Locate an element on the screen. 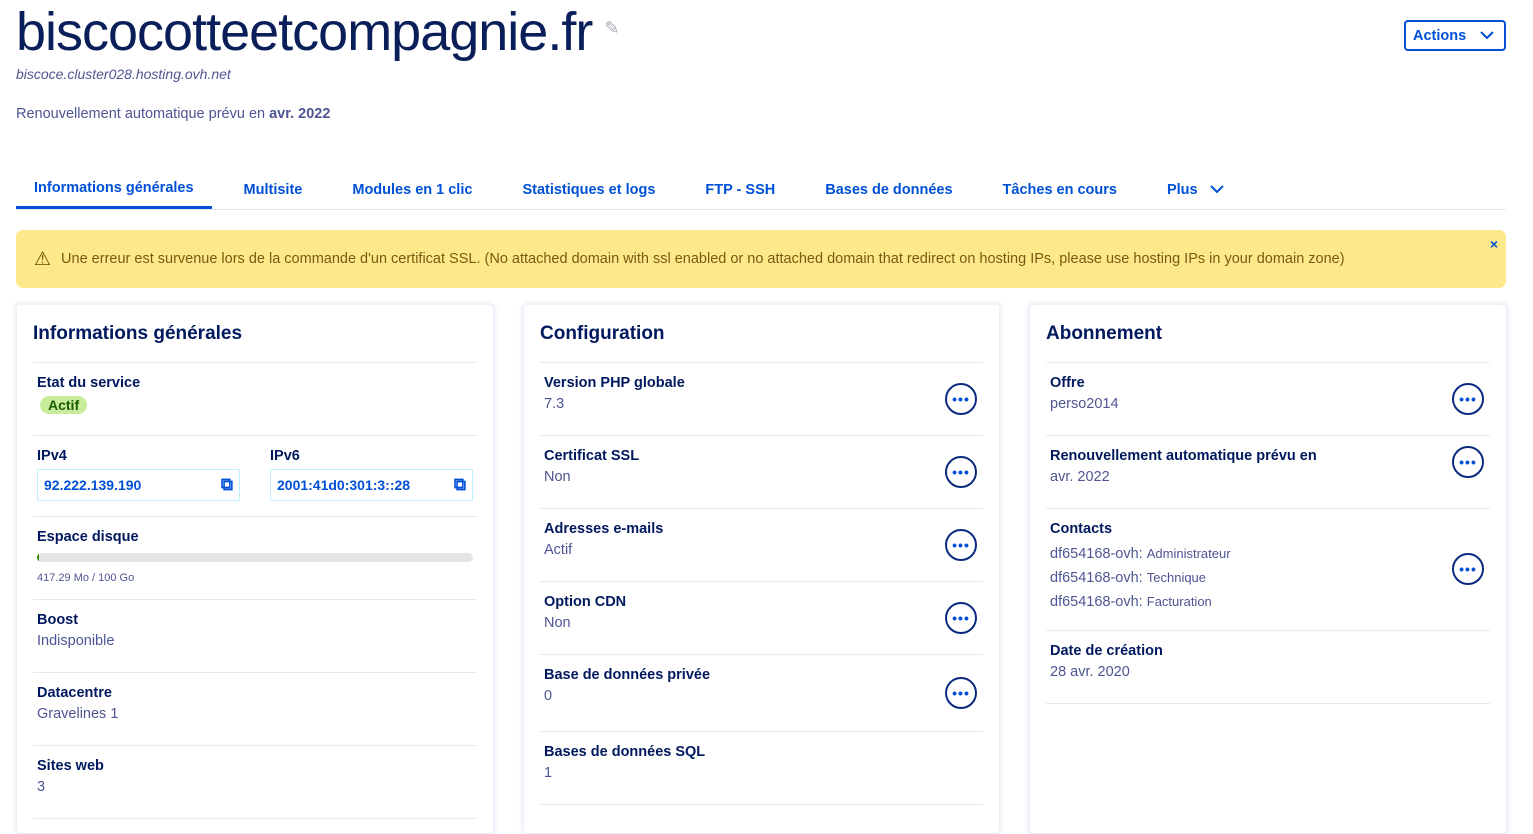 The image size is (1533, 834). service-state-row: Etat du service Actif is located at coordinates (255, 398).